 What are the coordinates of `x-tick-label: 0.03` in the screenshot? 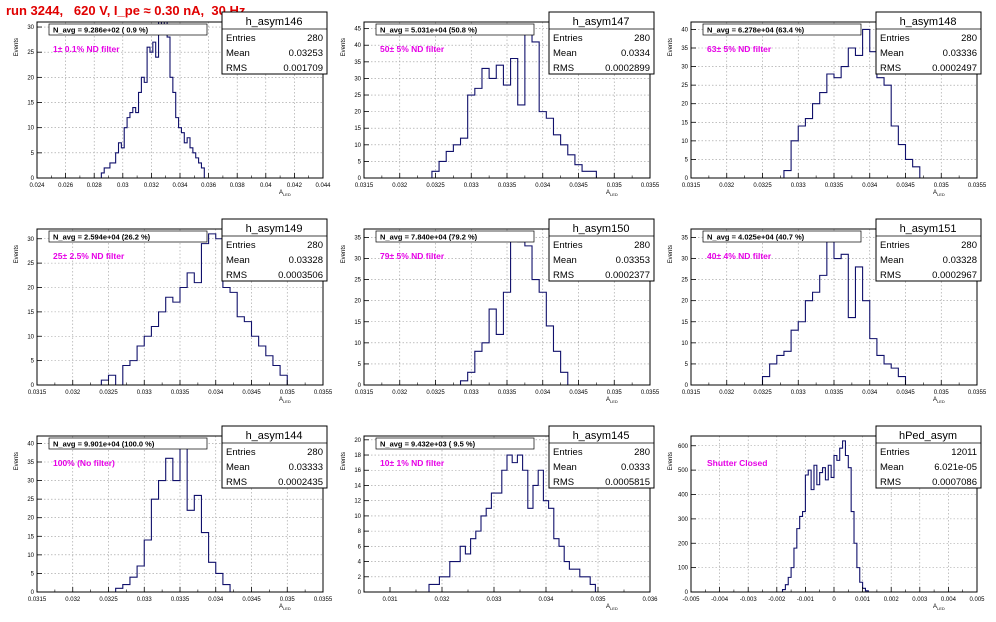 It's located at (123, 186).